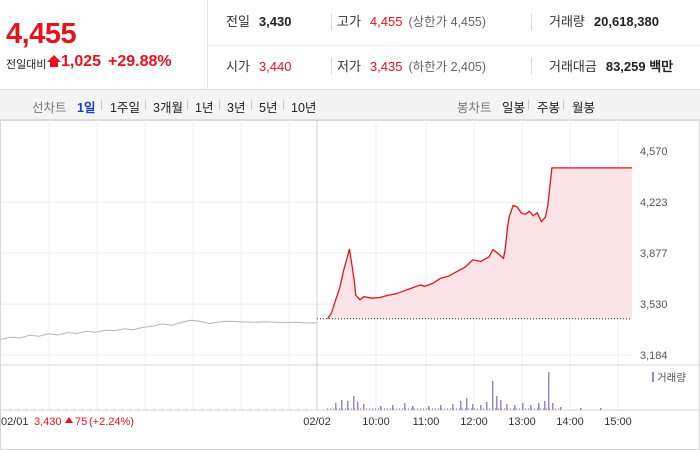 The width and height of the screenshot is (700, 450). Describe the element at coordinates (125, 108) in the screenshot. I see `period-tab-1w: 1주일` at that location.